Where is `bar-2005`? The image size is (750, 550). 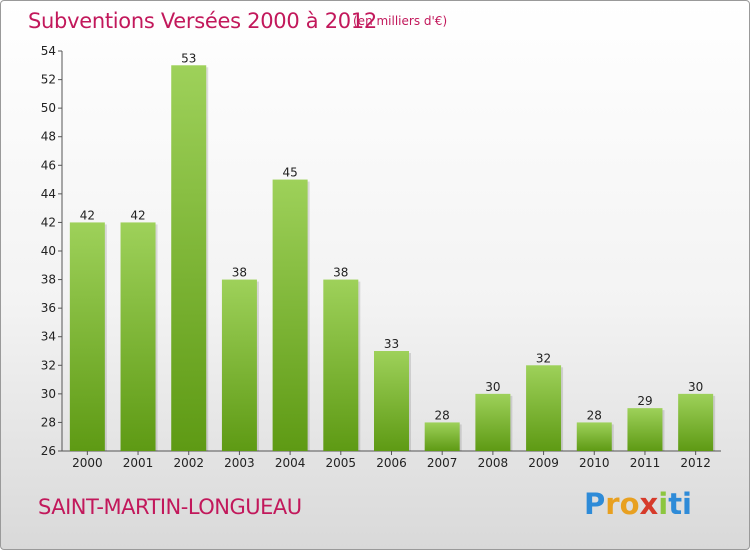 bar-2005 is located at coordinates (341, 365).